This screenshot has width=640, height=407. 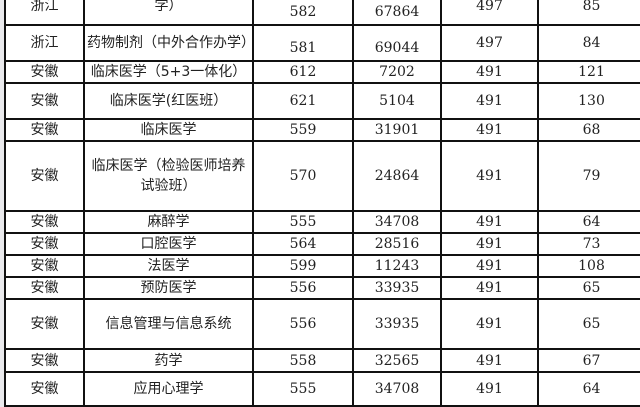 What do you see at coordinates (303, 244) in the screenshot?
I see `score-cell: 564` at bounding box center [303, 244].